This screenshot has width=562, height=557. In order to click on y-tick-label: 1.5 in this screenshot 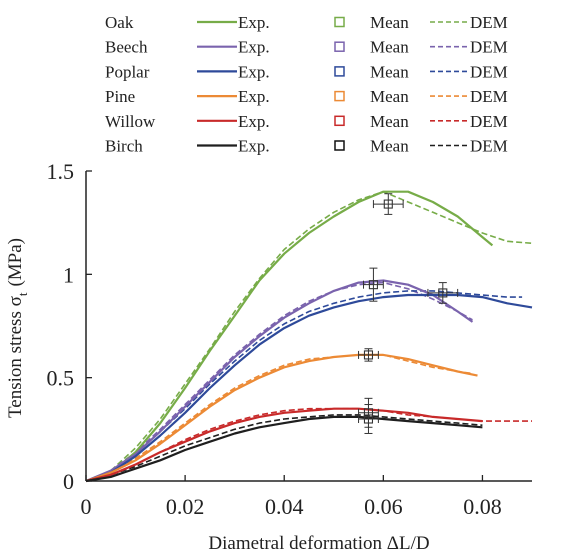, I will do `click(61, 171)`.